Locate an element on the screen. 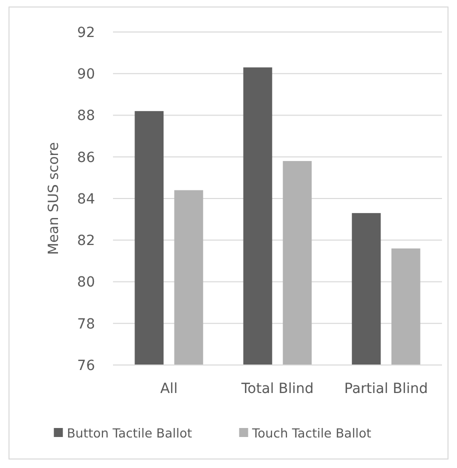 The height and width of the screenshot is (468, 457). y-tick-label: 78 is located at coordinates (86, 324).